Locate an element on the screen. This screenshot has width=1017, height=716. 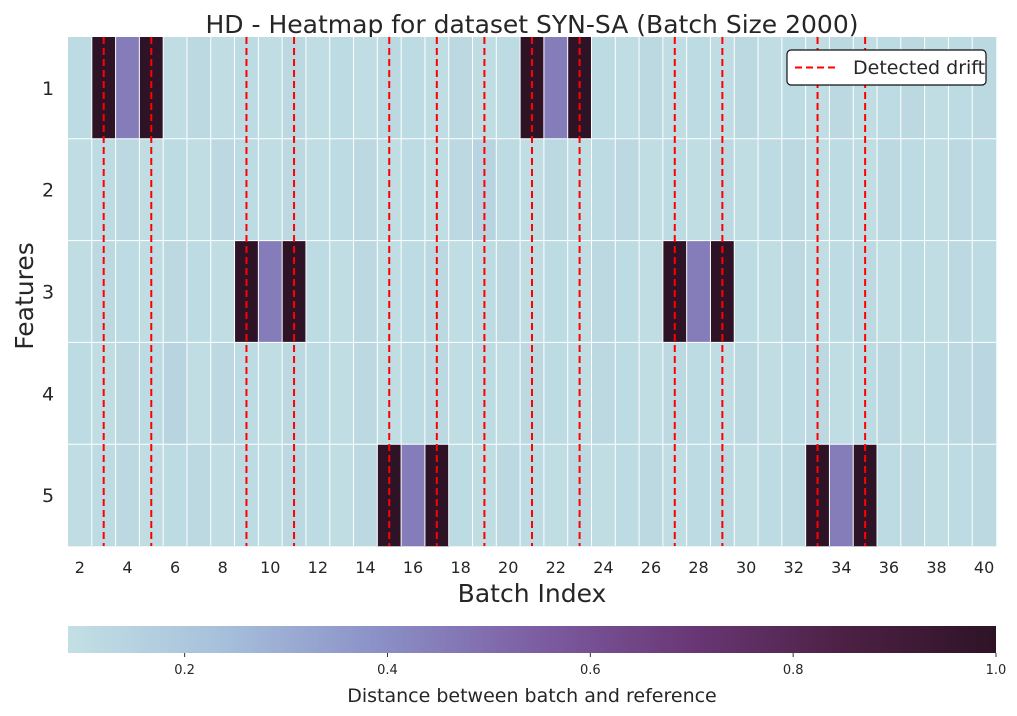
legend-box is located at coordinates (886, 67).